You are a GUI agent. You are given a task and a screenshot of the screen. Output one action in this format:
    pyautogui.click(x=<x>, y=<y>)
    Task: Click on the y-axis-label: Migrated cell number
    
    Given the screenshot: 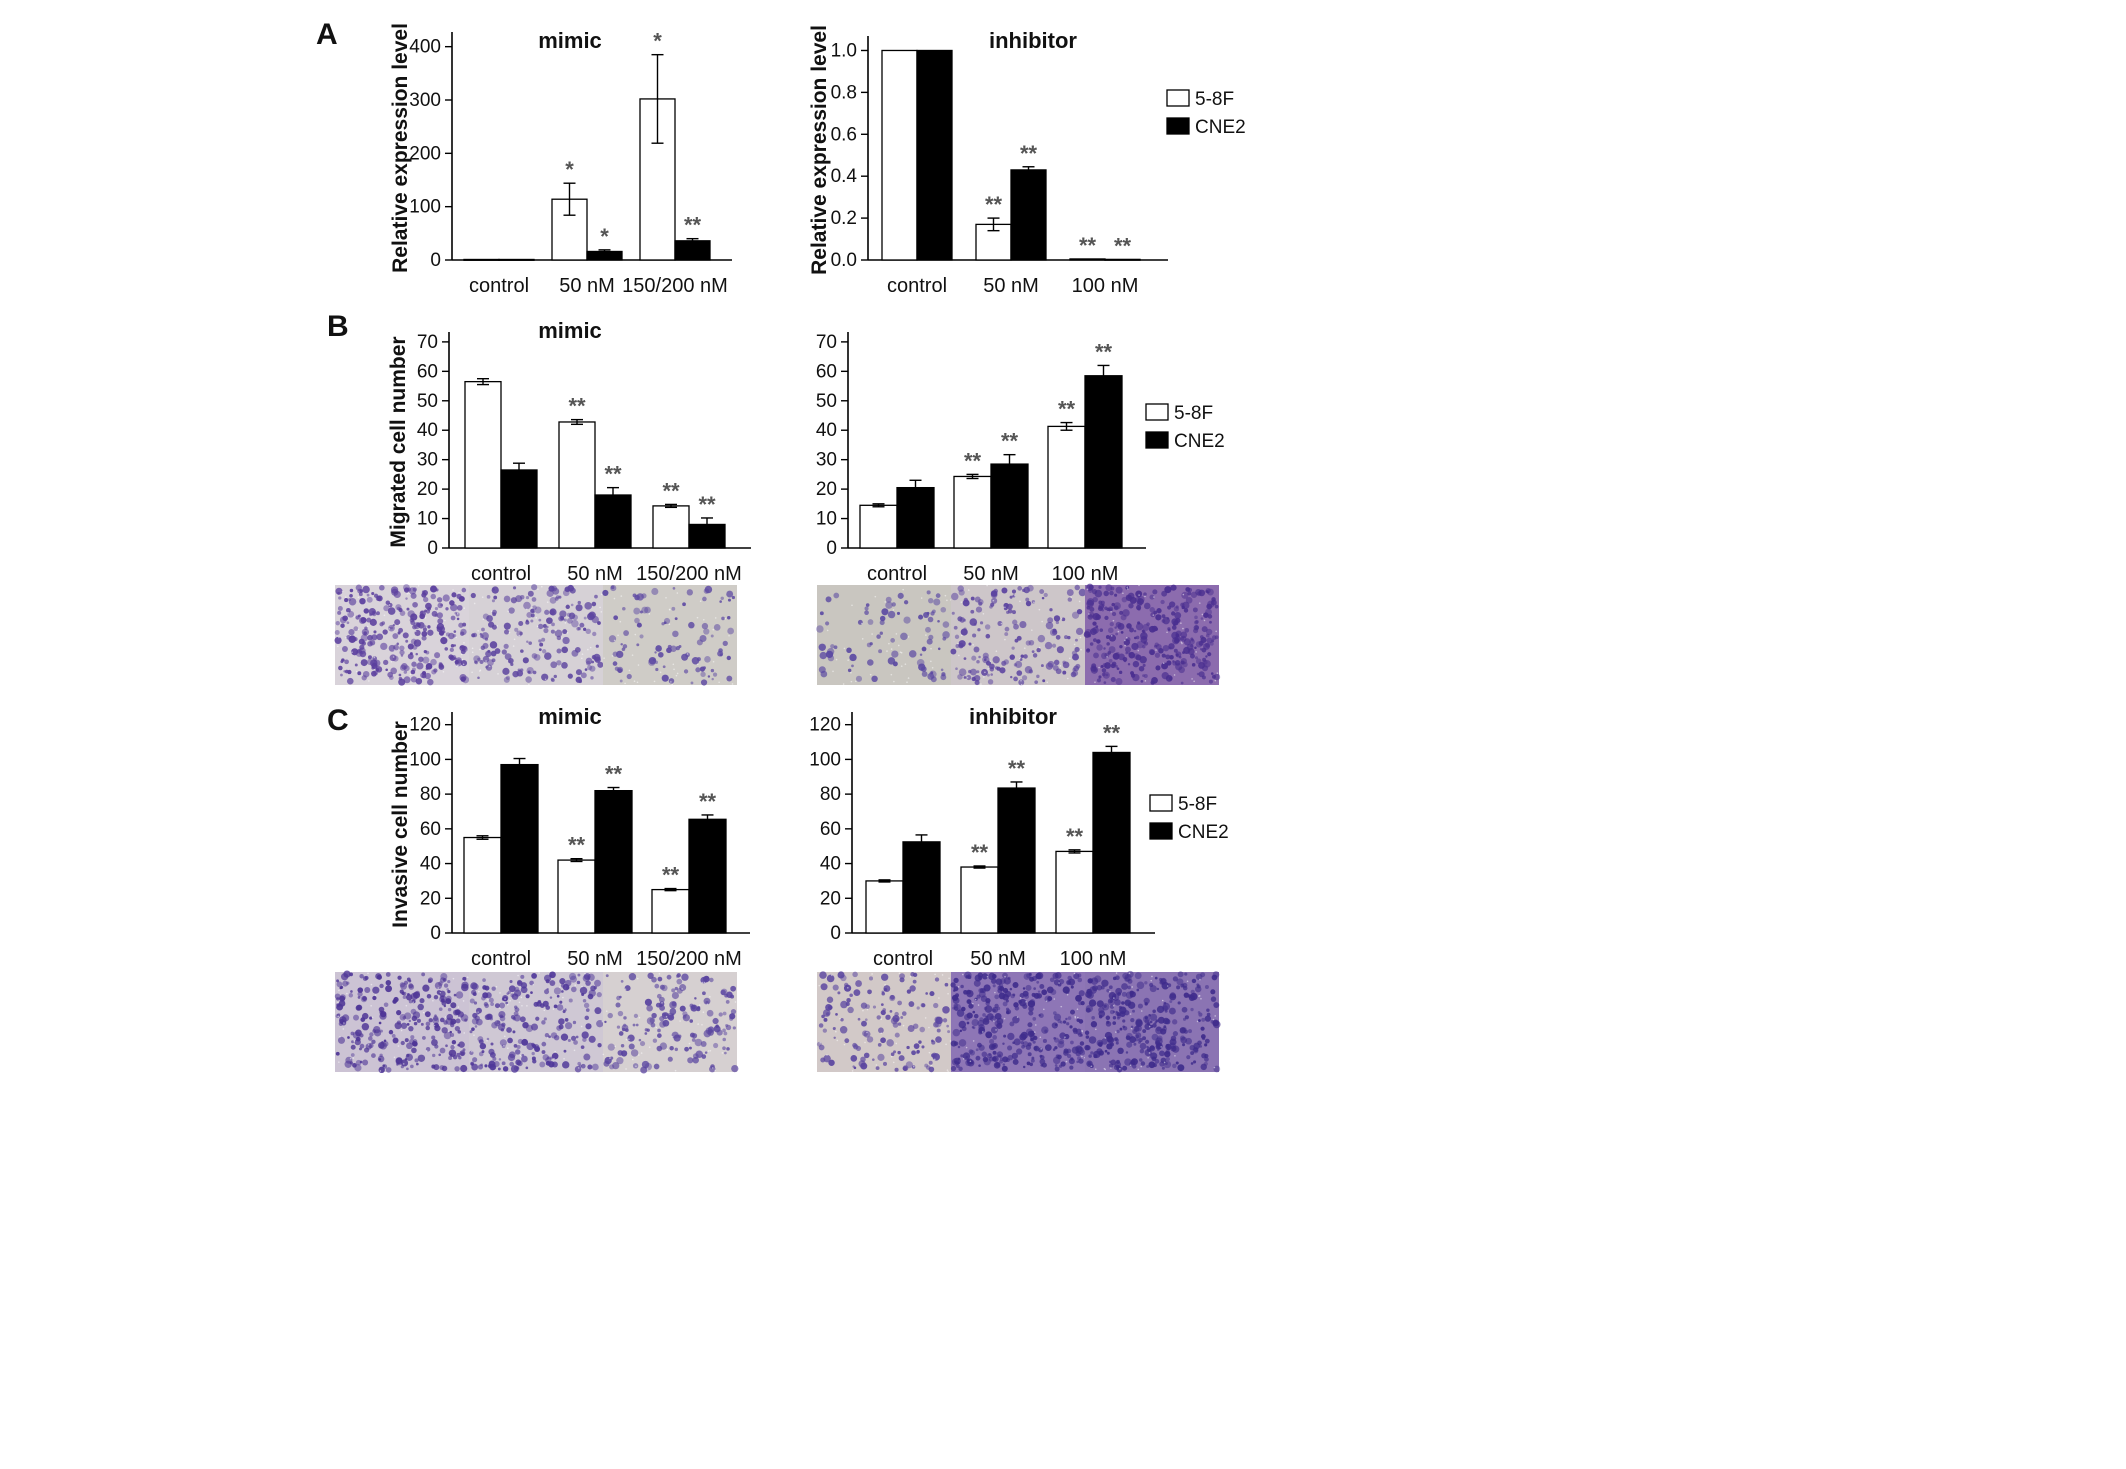 What is the action you would take?
    pyautogui.click(x=398, y=441)
    